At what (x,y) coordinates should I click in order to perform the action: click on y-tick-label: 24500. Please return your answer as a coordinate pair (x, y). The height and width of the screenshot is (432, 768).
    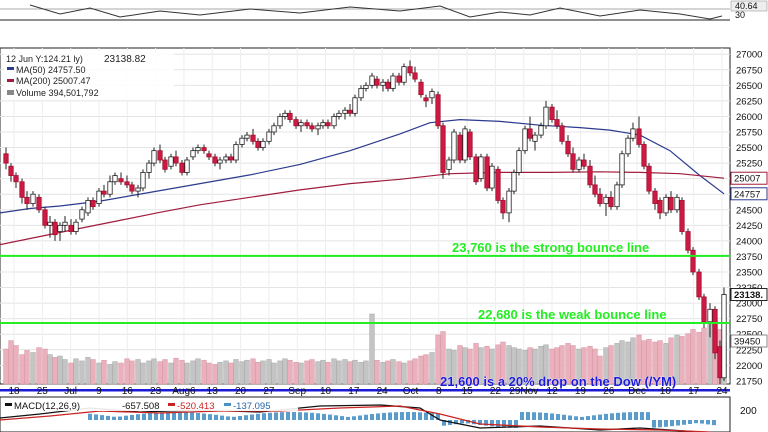
    Looking at the image, I should click on (749, 210).